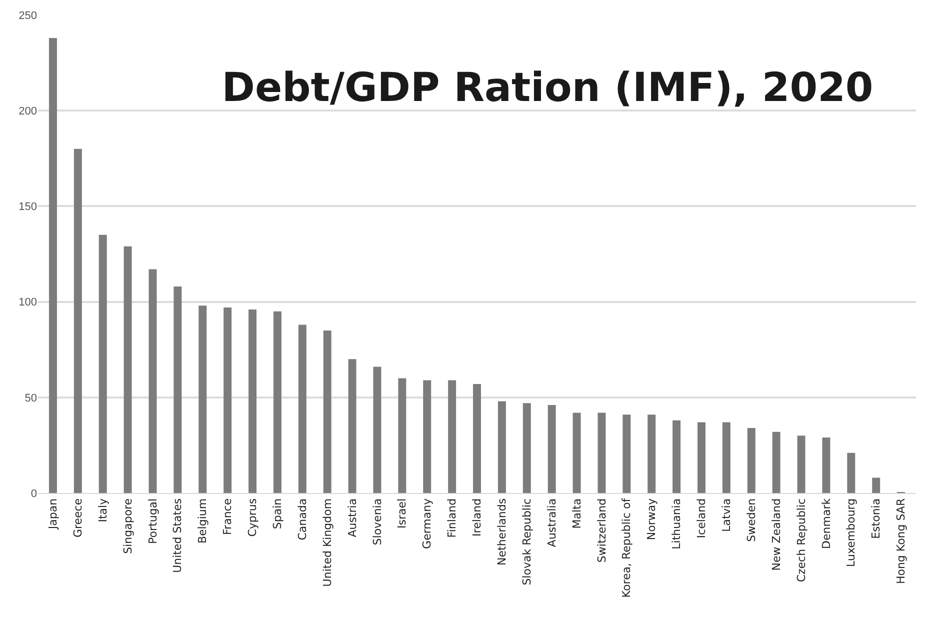 This screenshot has width=928, height=623. What do you see at coordinates (253, 517) in the screenshot?
I see `x-tick-label: Cyprus` at bounding box center [253, 517].